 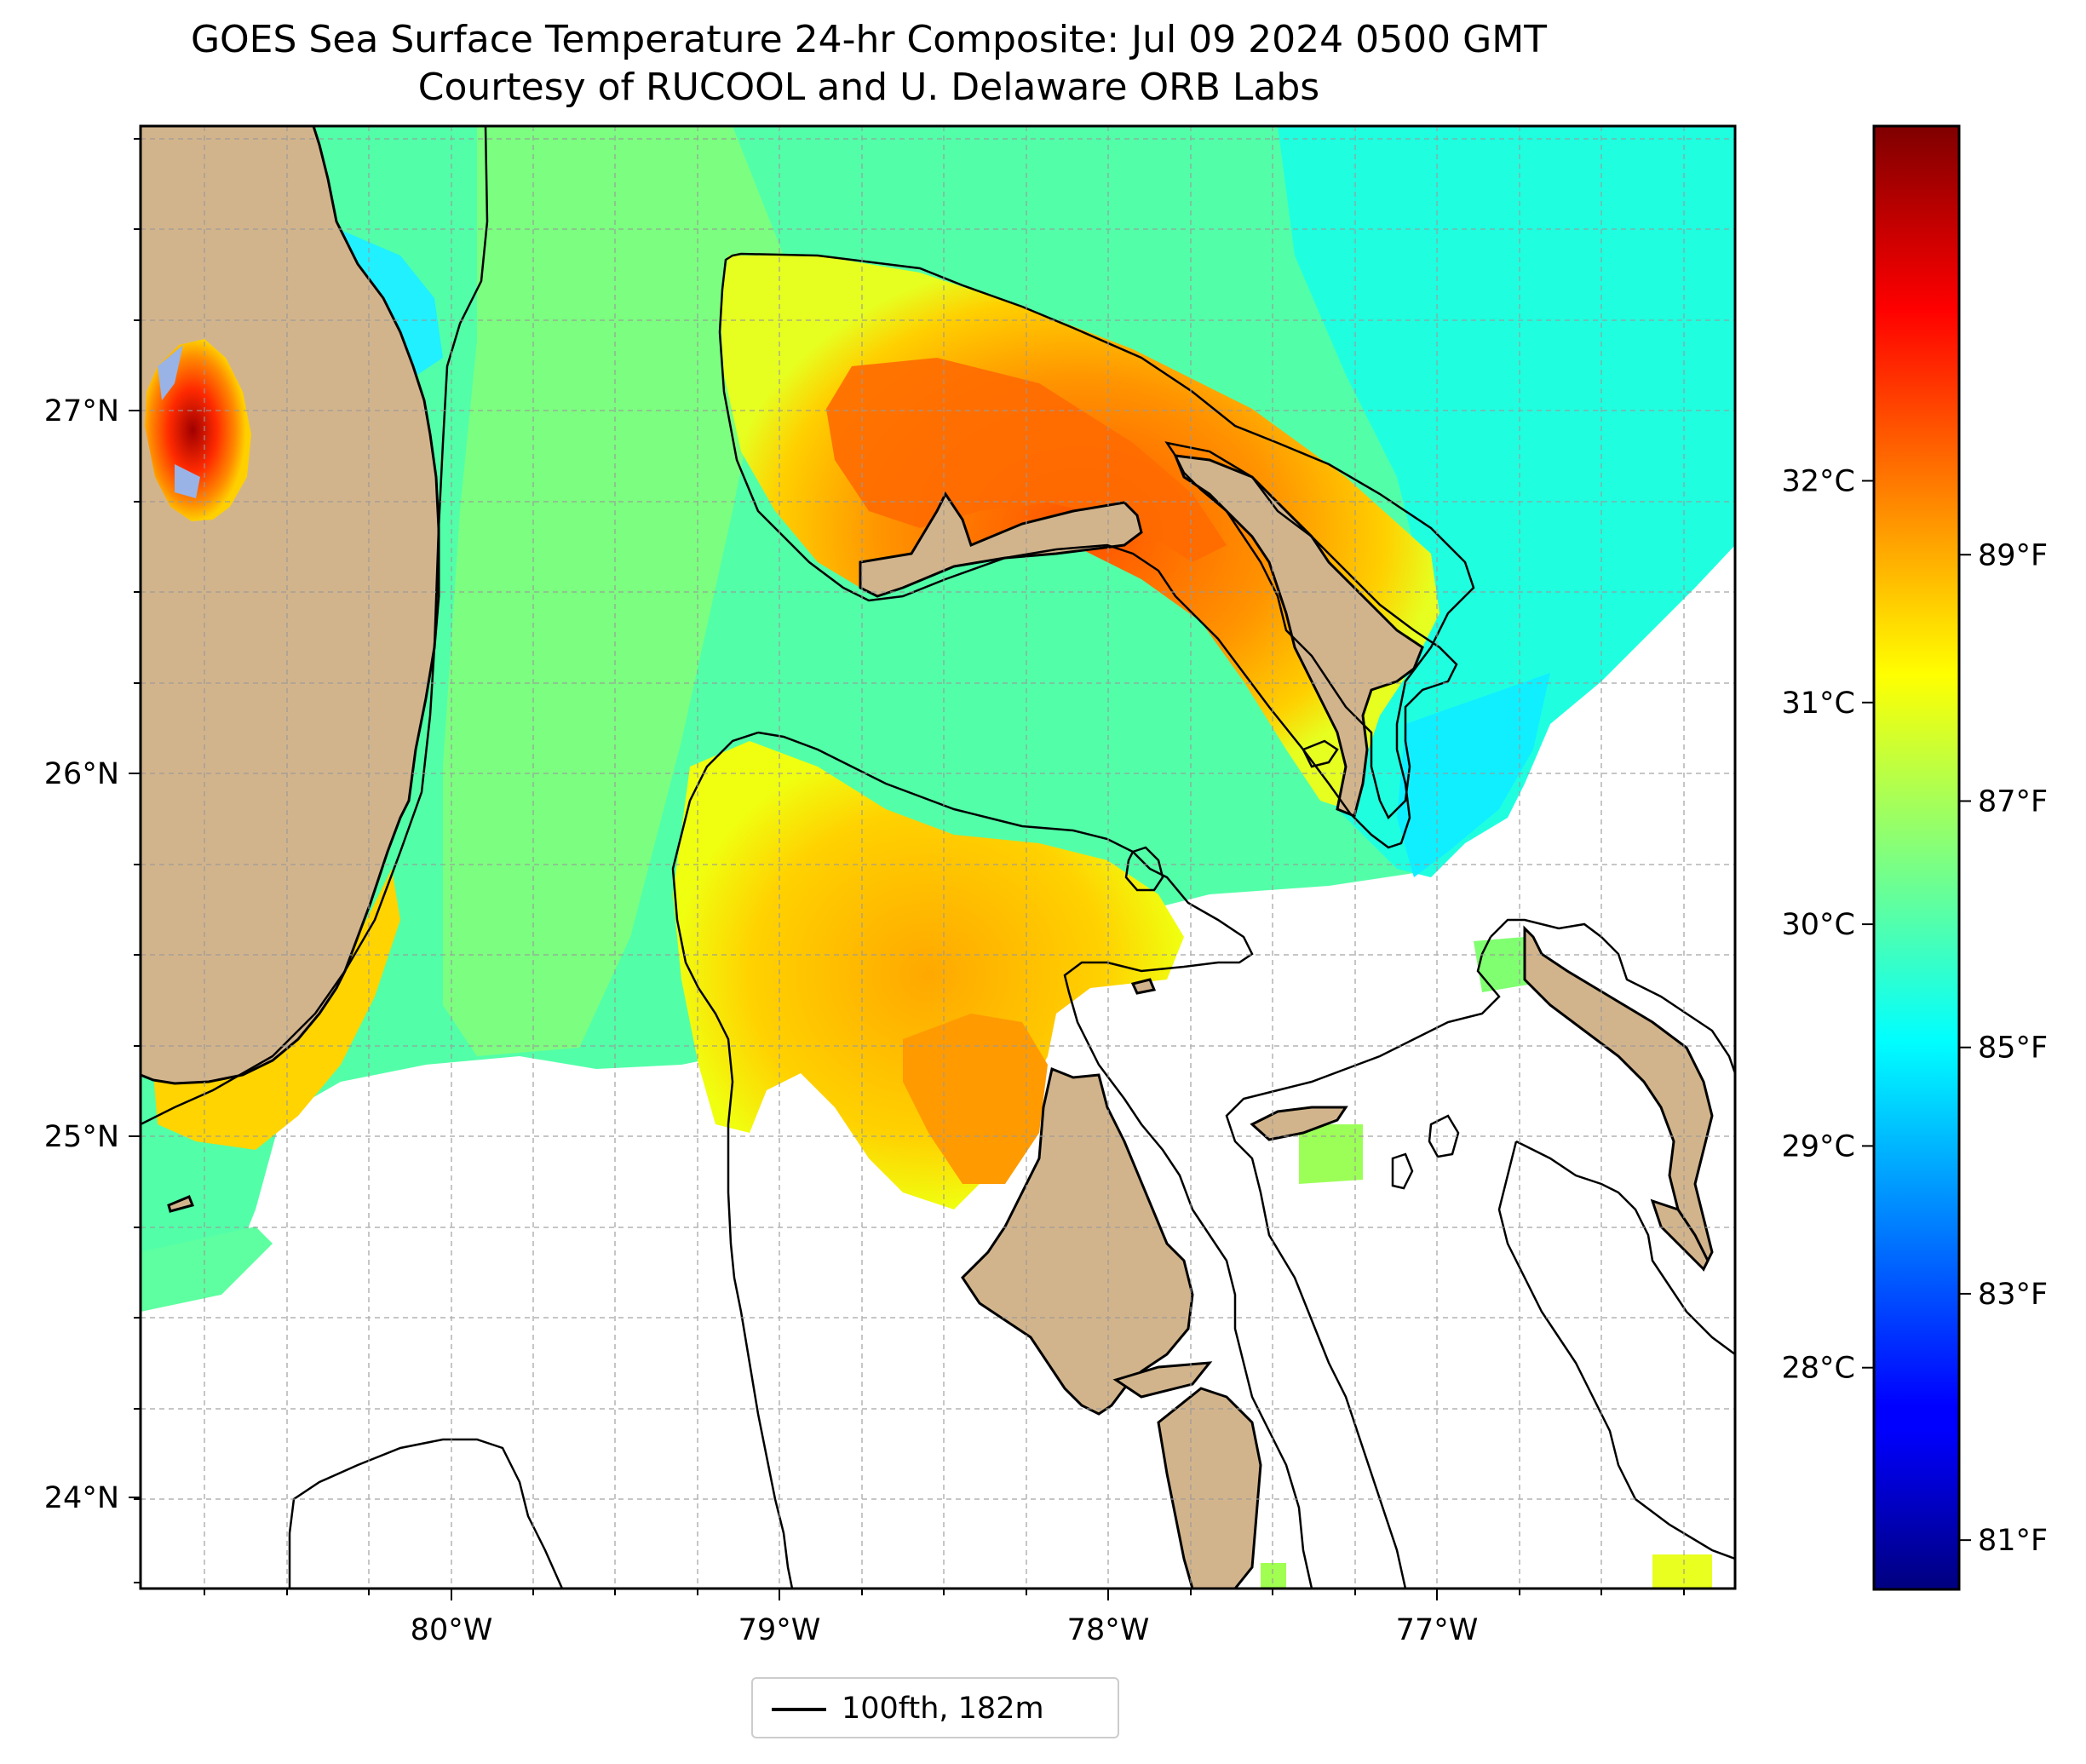 What do you see at coordinates (179, 421) in the screenshot?
I see `lake-lightblue-patch` at bounding box center [179, 421].